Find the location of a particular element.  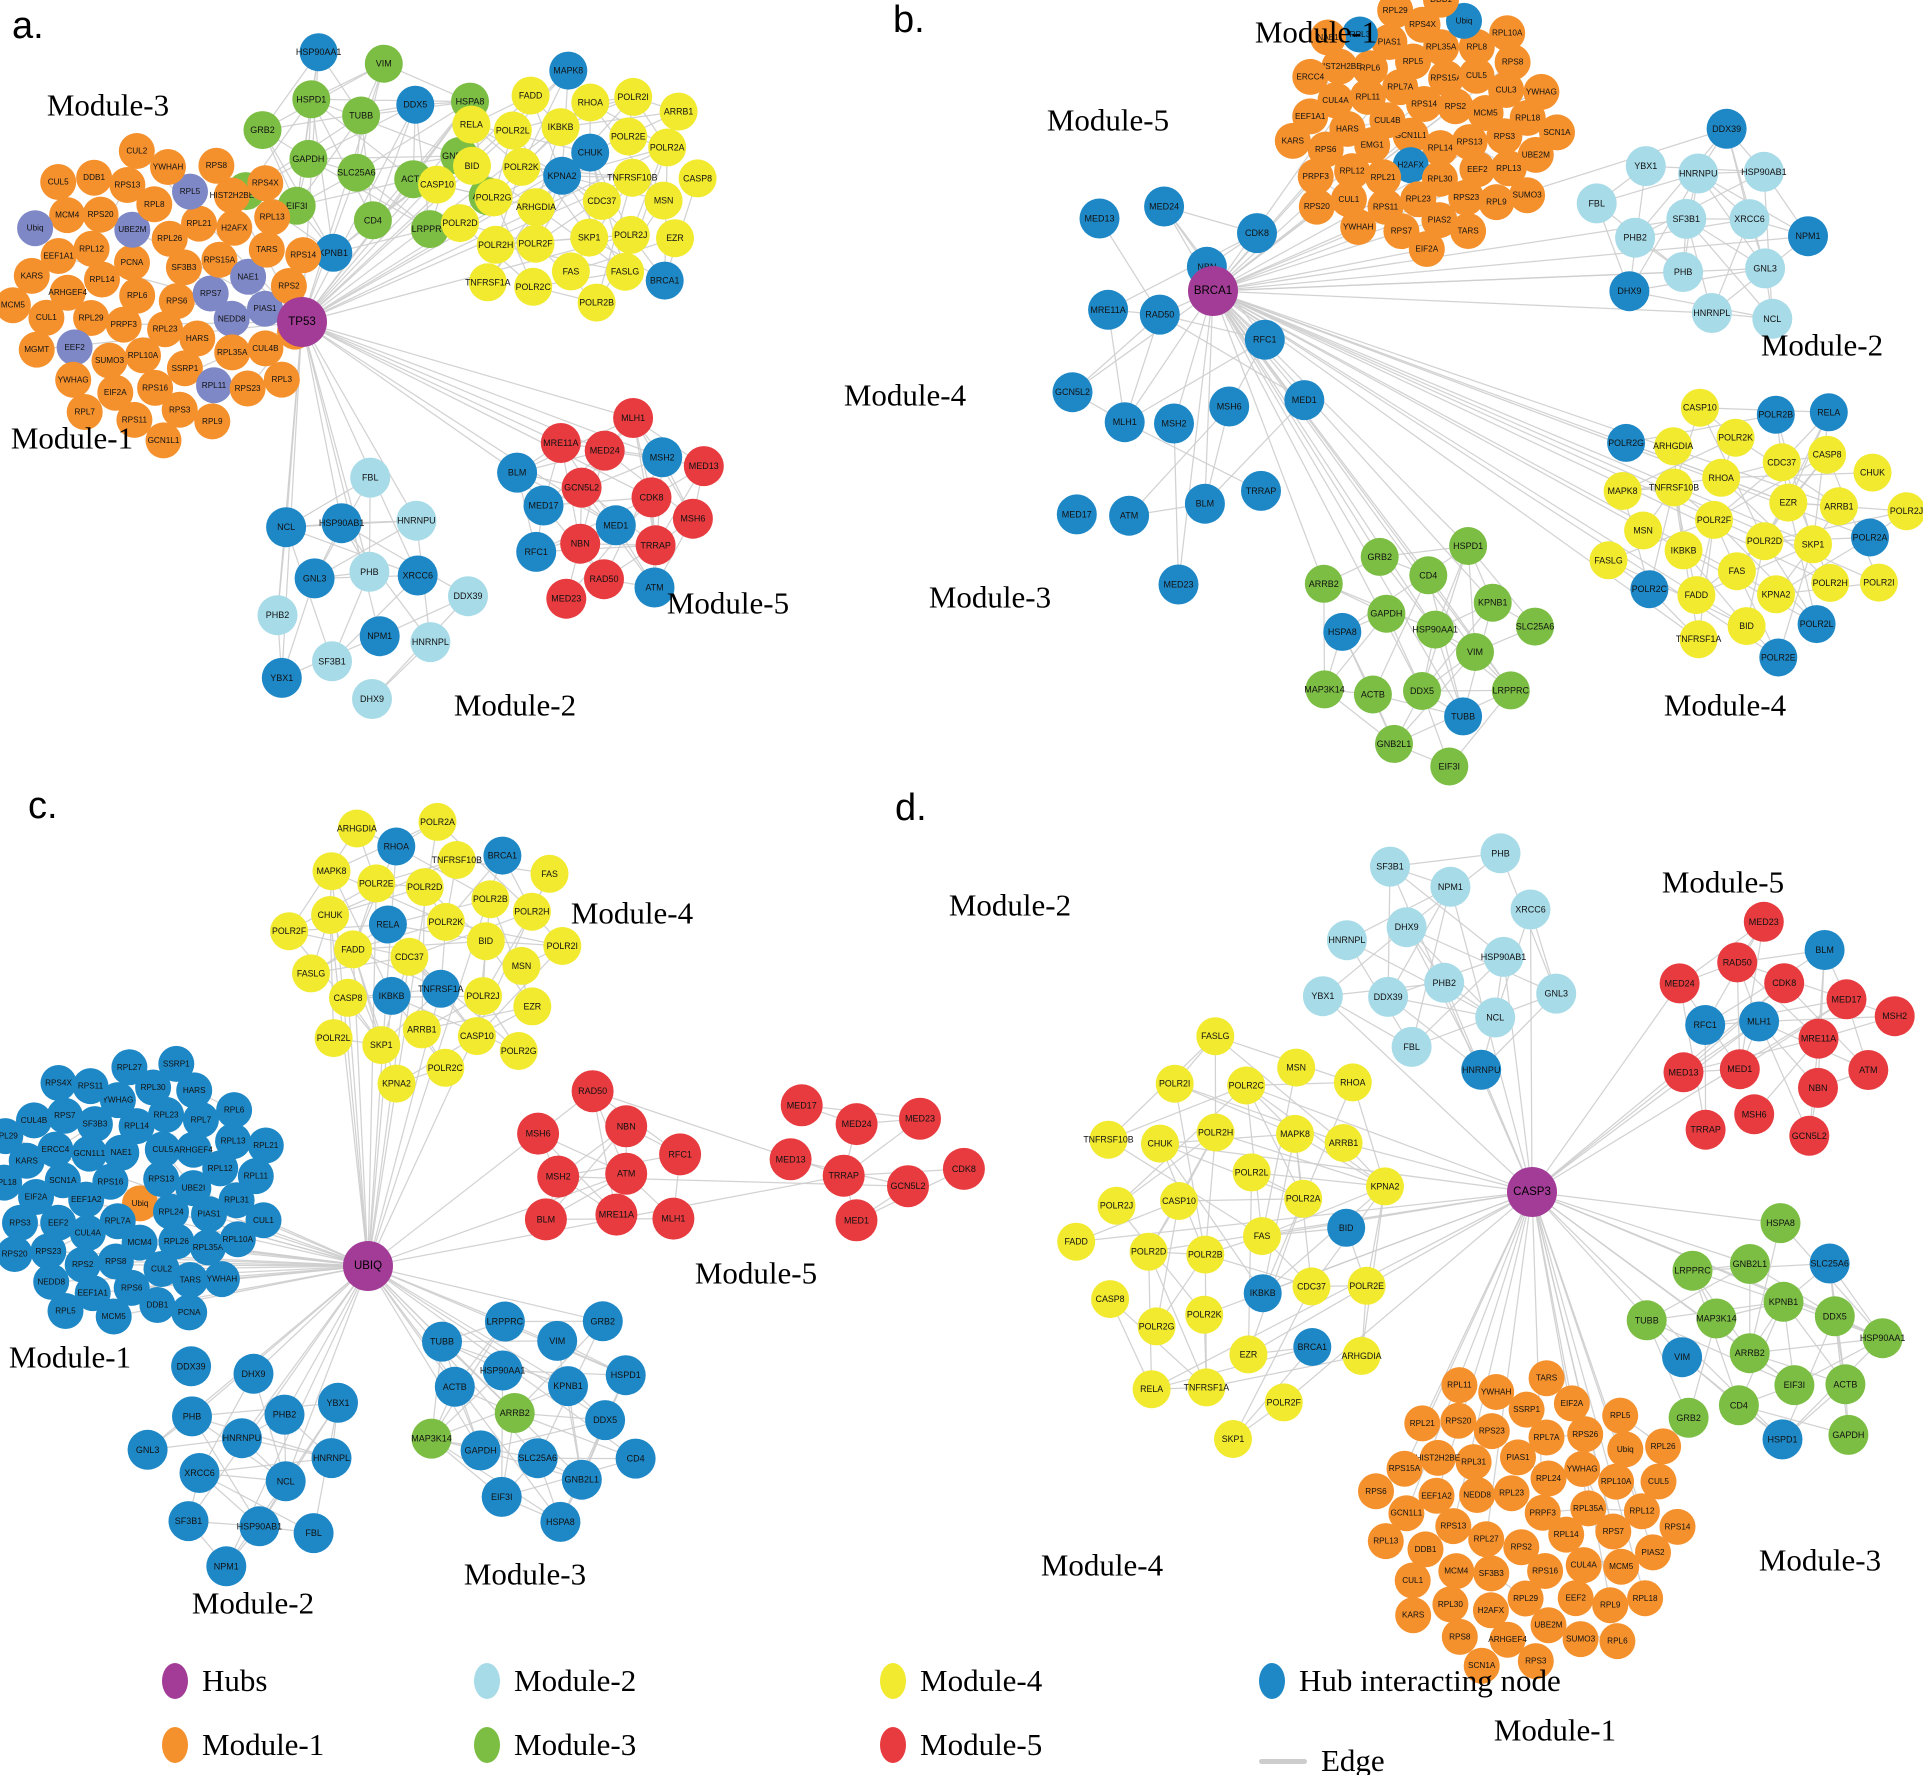

hub-node is located at coordinates (1532, 1192).